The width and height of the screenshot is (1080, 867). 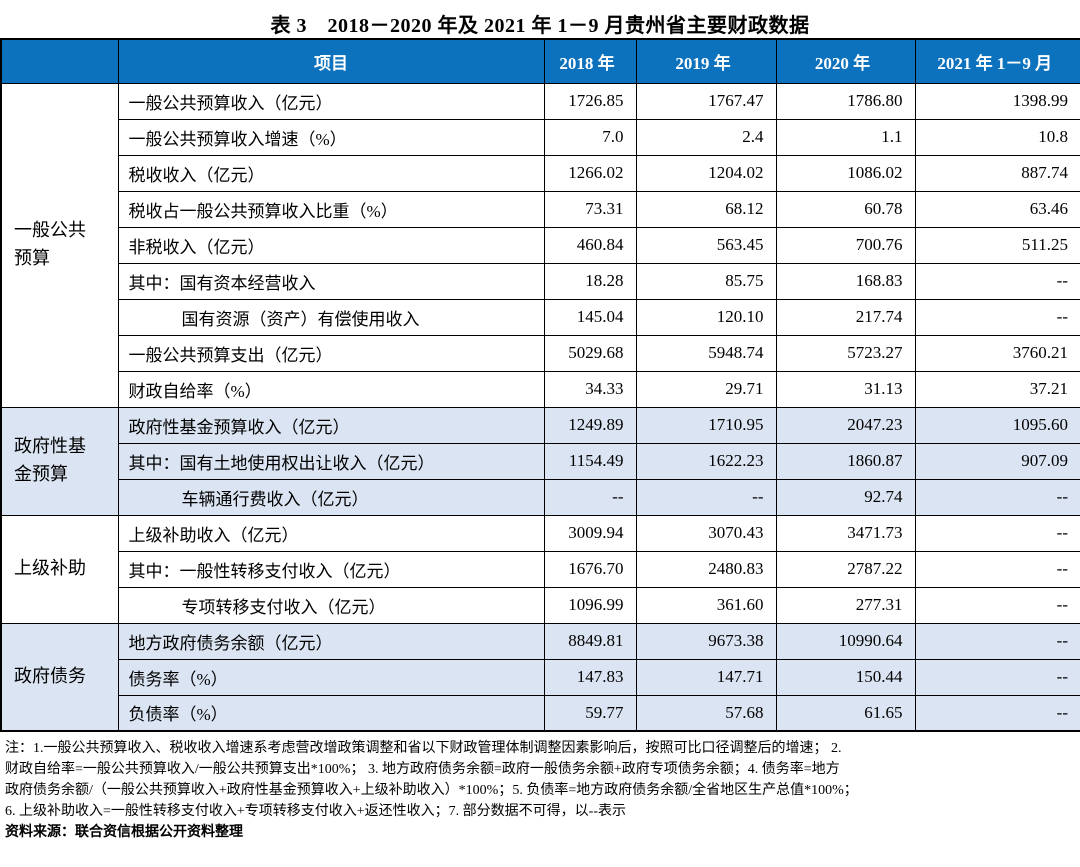 I want to click on value-cell: 3009.94, so click(x=590, y=533).